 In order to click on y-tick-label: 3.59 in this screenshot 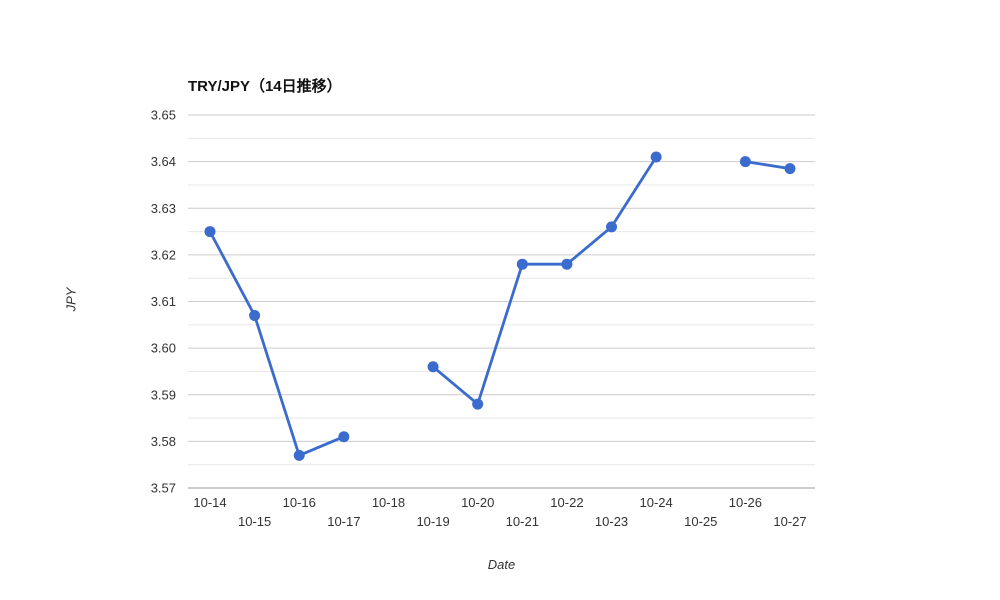, I will do `click(163, 394)`.